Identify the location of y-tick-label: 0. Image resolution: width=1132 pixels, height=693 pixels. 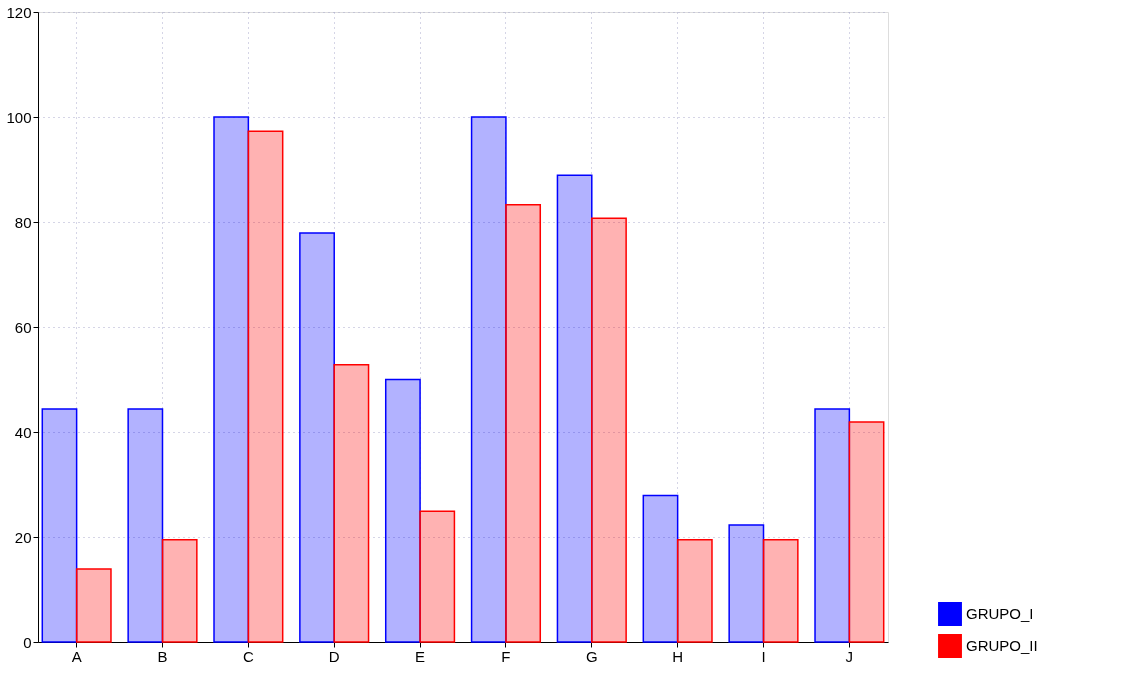
(27, 642).